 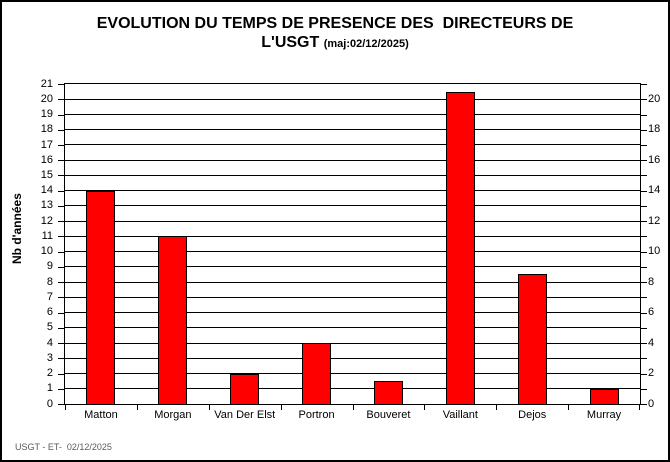 I want to click on y-axis-label-right: 14, so click(x=654, y=190).